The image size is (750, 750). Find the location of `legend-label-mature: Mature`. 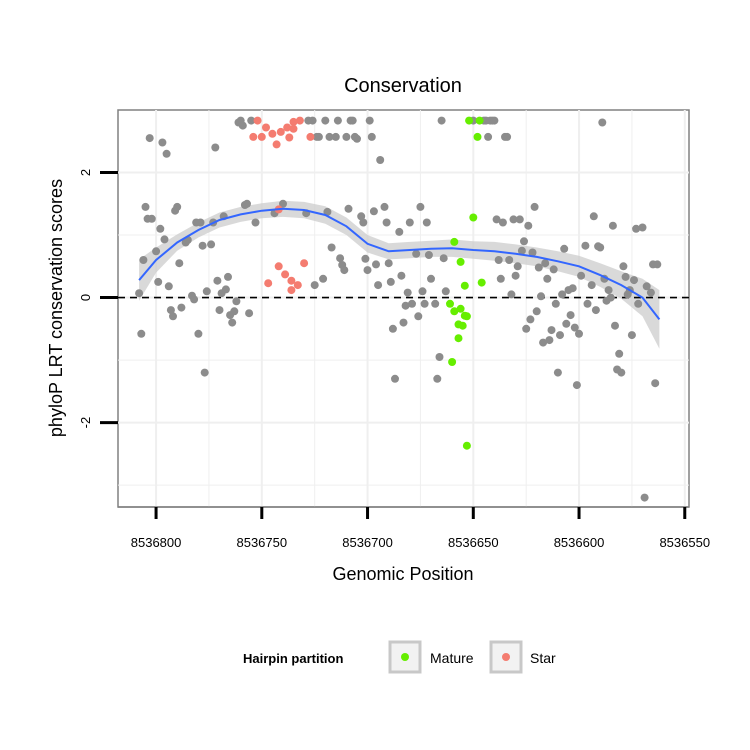

legend-label-mature: Mature is located at coordinates (452, 658).